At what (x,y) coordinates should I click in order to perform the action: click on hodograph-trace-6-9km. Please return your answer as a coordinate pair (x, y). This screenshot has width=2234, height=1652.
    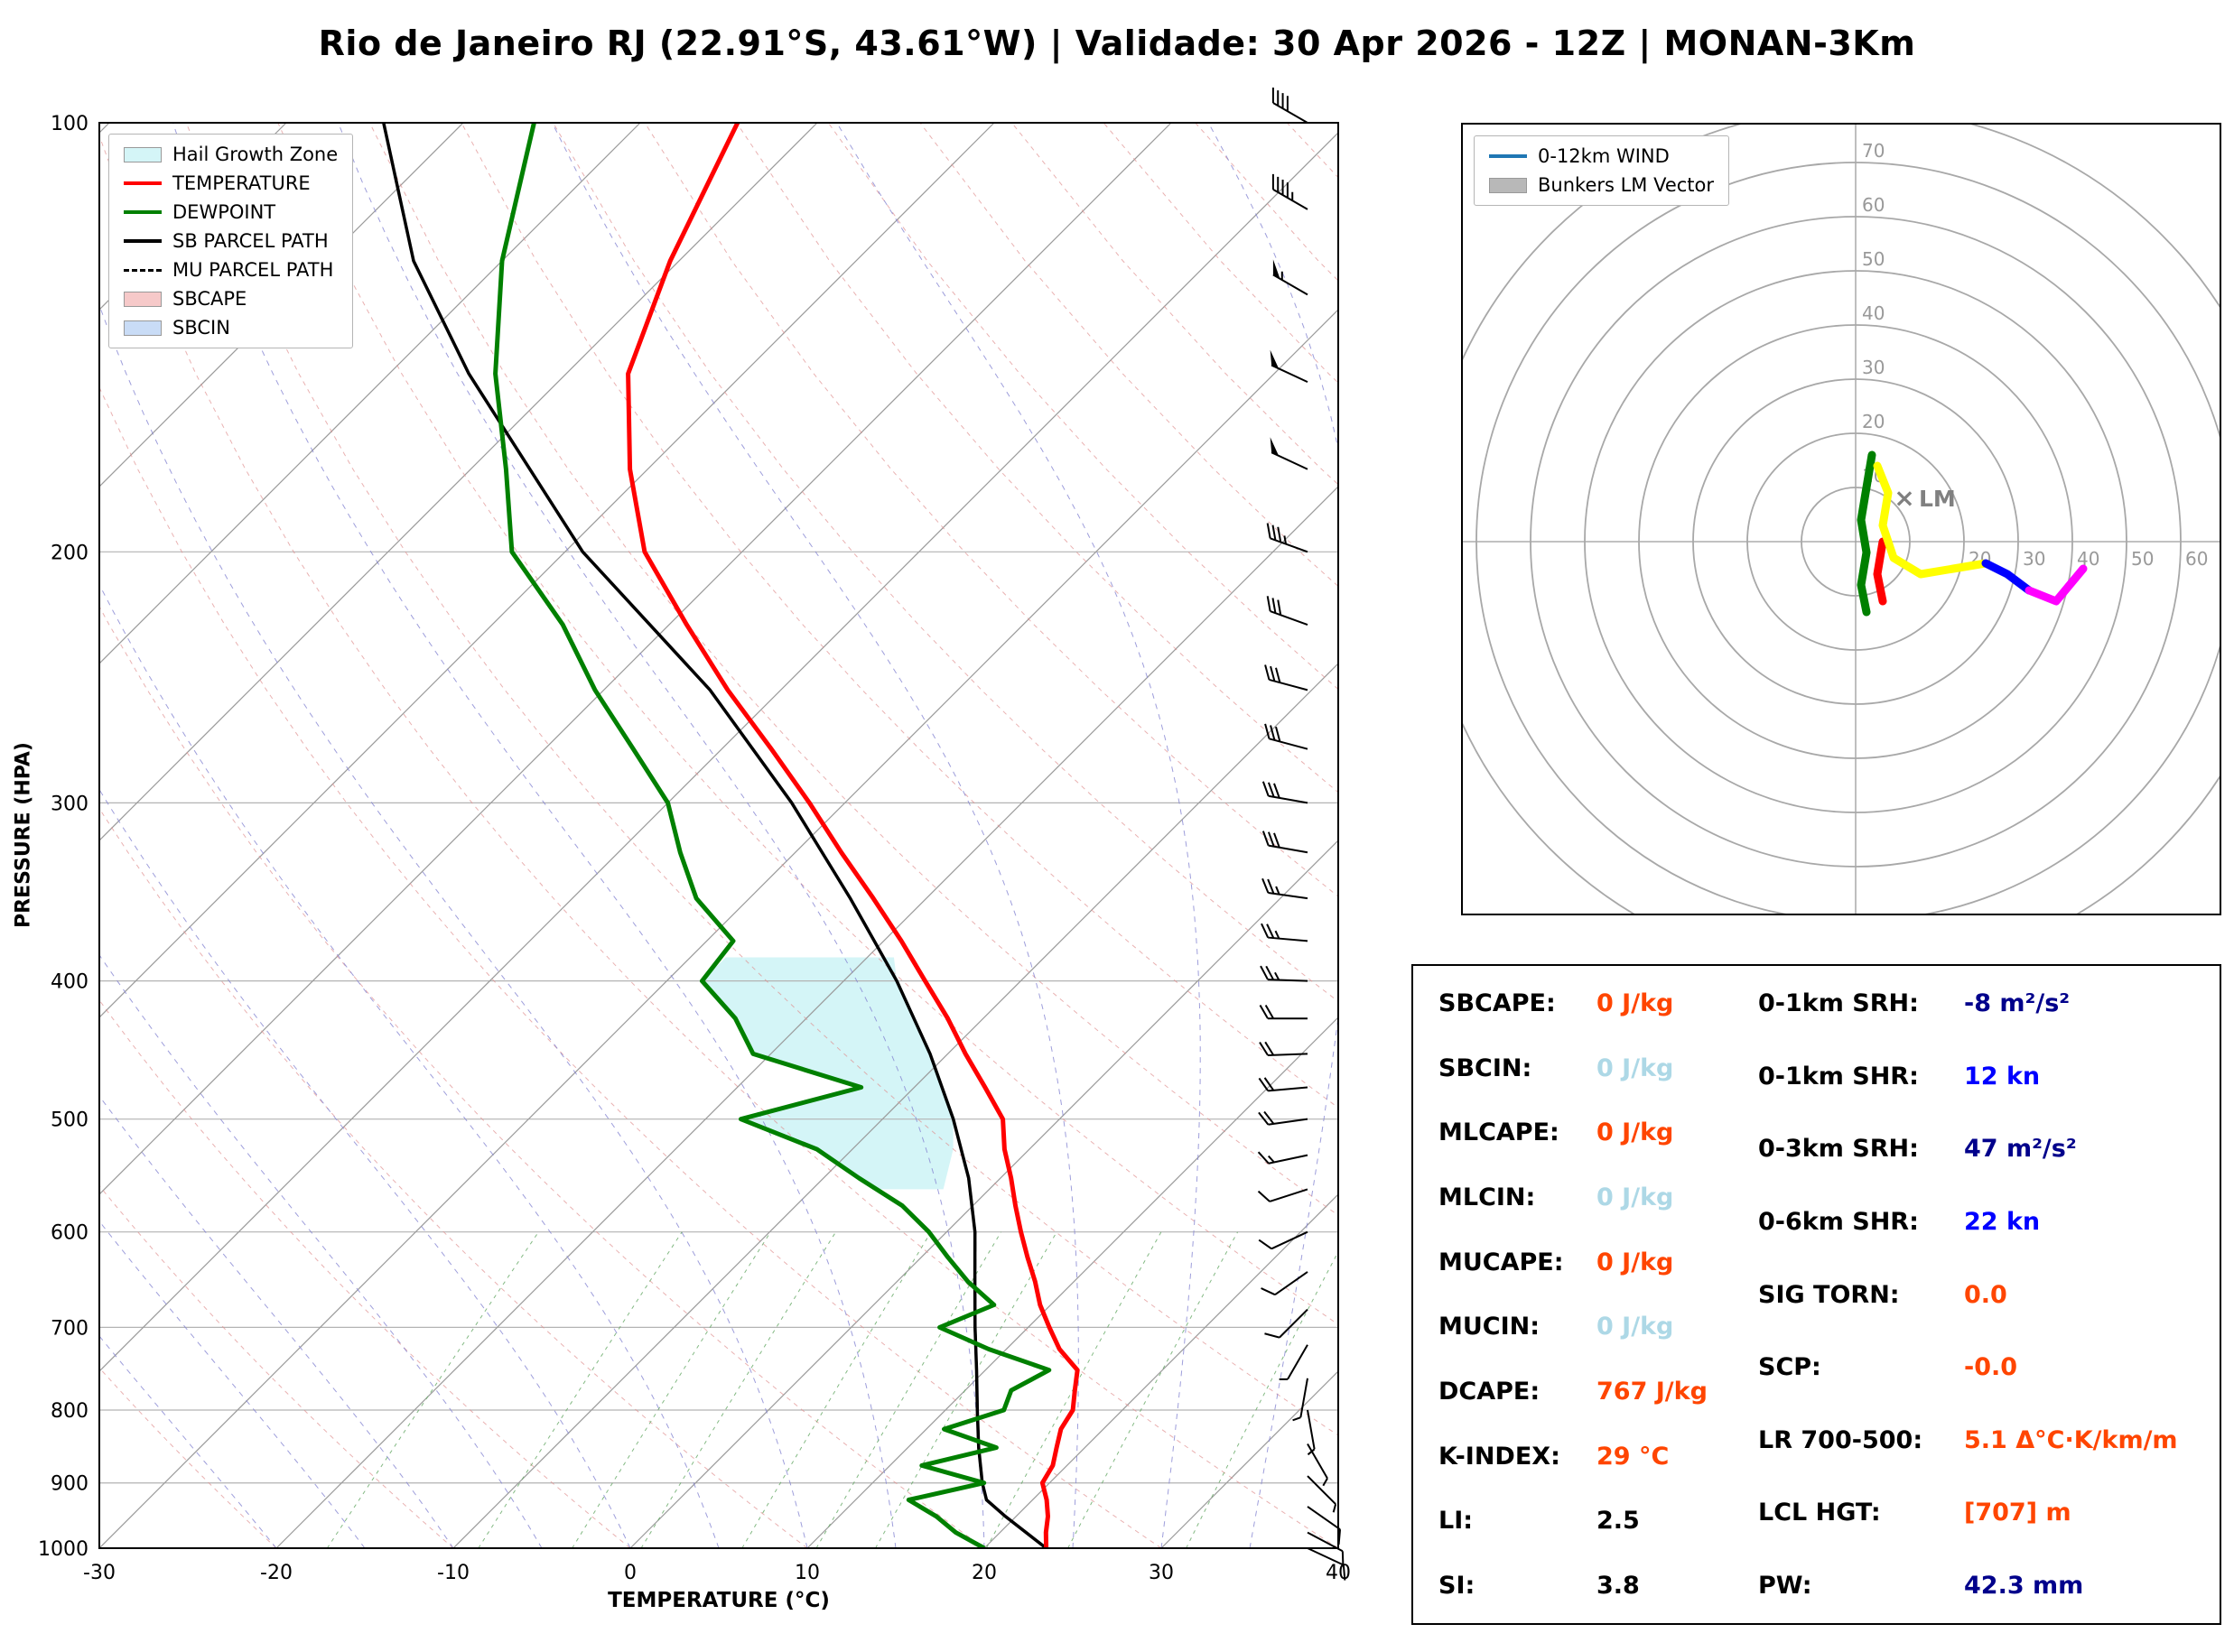
    Looking at the image, I should click on (2007, 577).